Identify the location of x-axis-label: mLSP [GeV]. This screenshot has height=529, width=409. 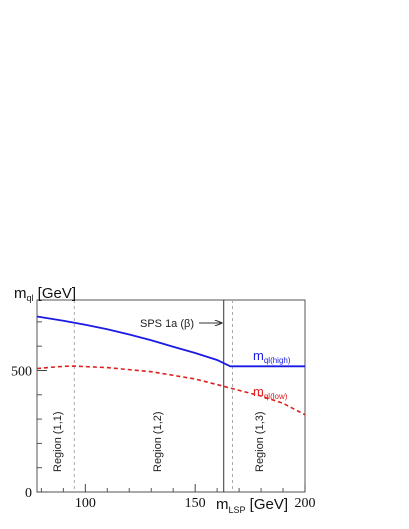
(252, 505).